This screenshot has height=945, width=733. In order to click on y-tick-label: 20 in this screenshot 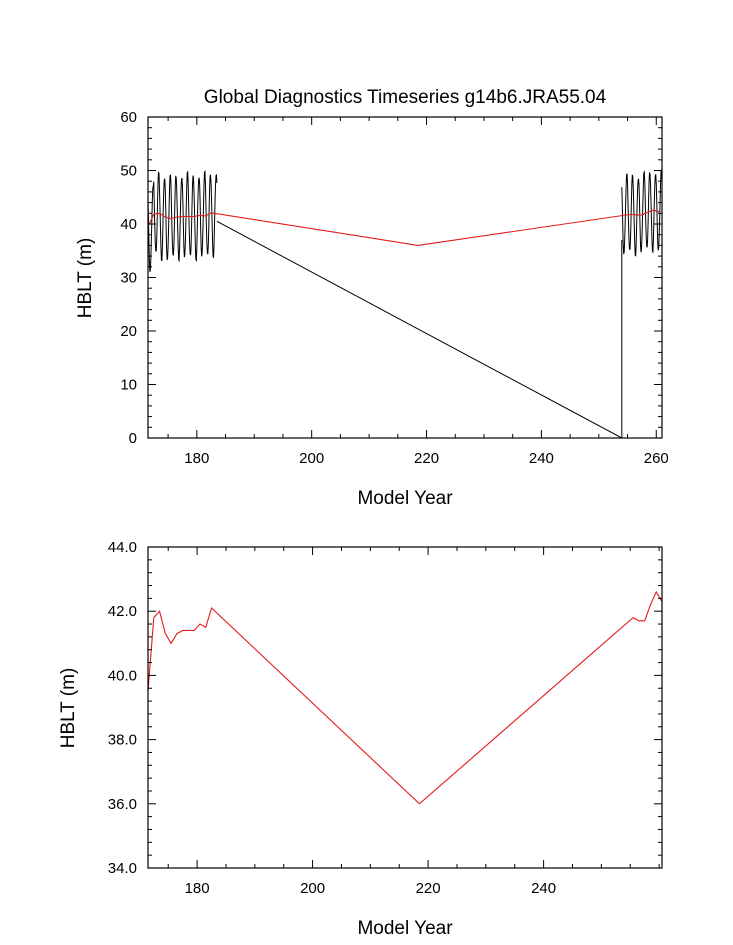, I will do `click(128, 331)`.